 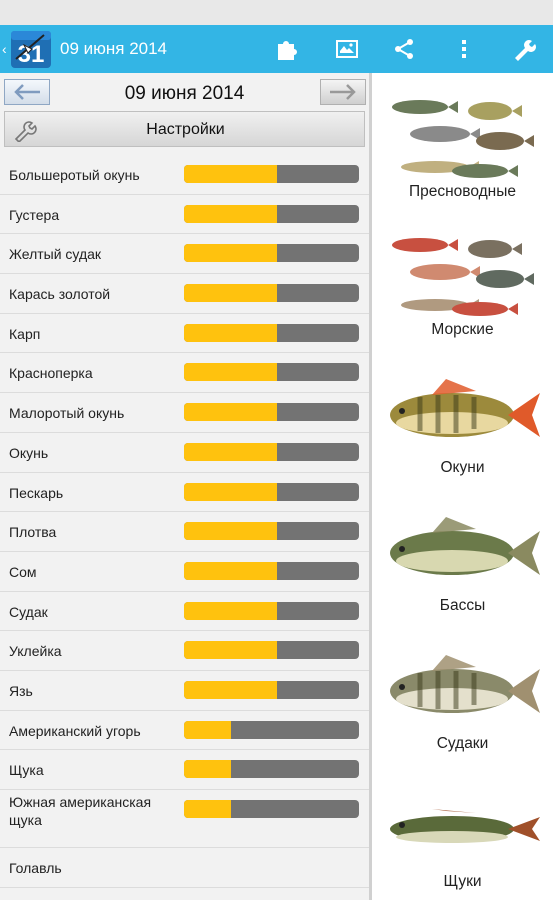 I want to click on fish-row: Большеротый окунь, so click(x=184, y=175).